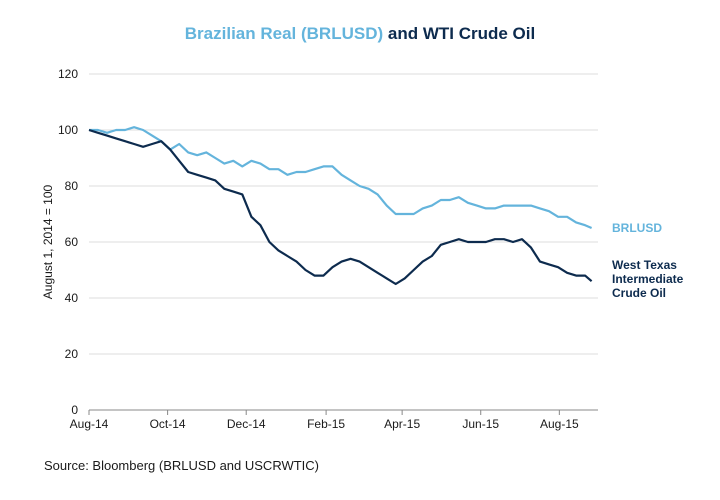 Image resolution: width=720 pixels, height=500 pixels. Describe the element at coordinates (48, 241) in the screenshot. I see `y-axis-label: August 1, 2014 = 100` at that location.